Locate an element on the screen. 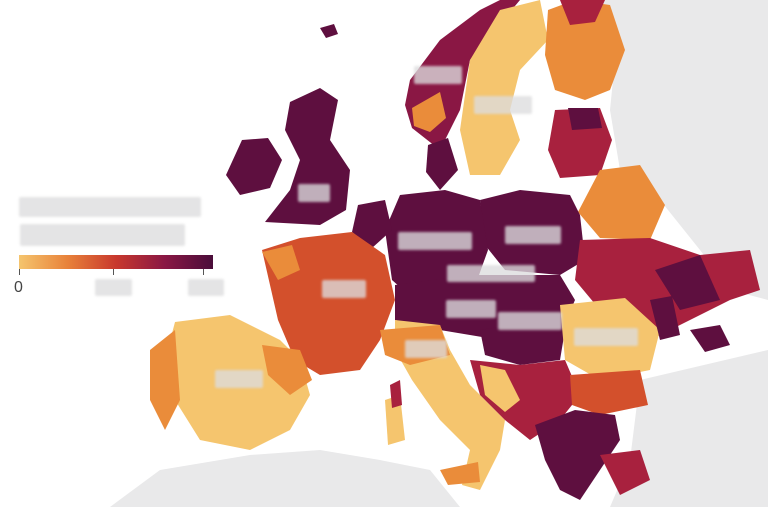 The height and width of the screenshot is (507, 768). legend-mid-label is located at coordinates (113, 287).